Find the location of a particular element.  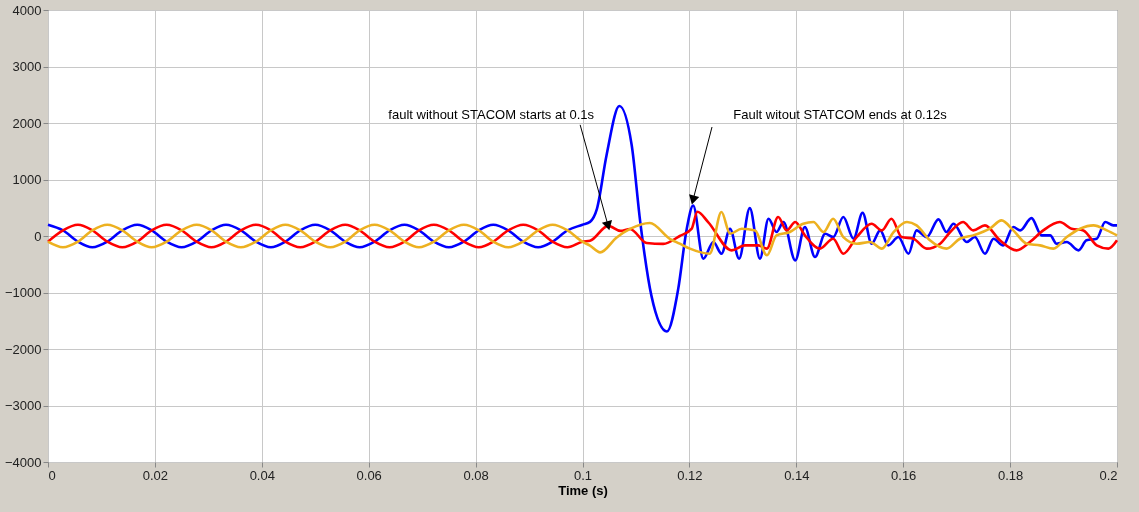

x-tick-label: 0.04 is located at coordinates (262, 475).